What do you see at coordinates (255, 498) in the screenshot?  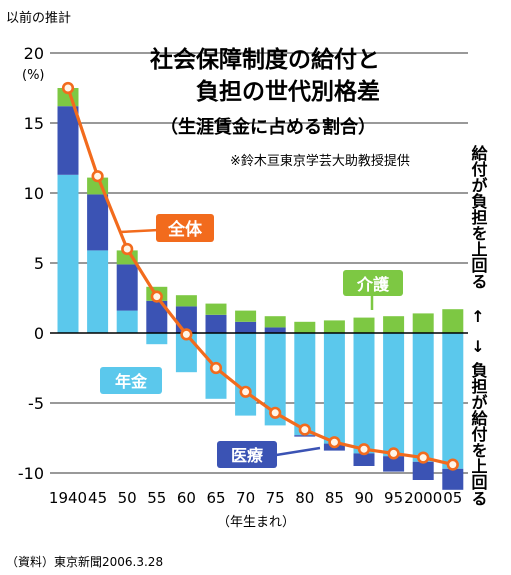 I see `x-tick-labels: 1940 45 50 55 60 65 70 75 80 85 90 95 2000 05` at bounding box center [255, 498].